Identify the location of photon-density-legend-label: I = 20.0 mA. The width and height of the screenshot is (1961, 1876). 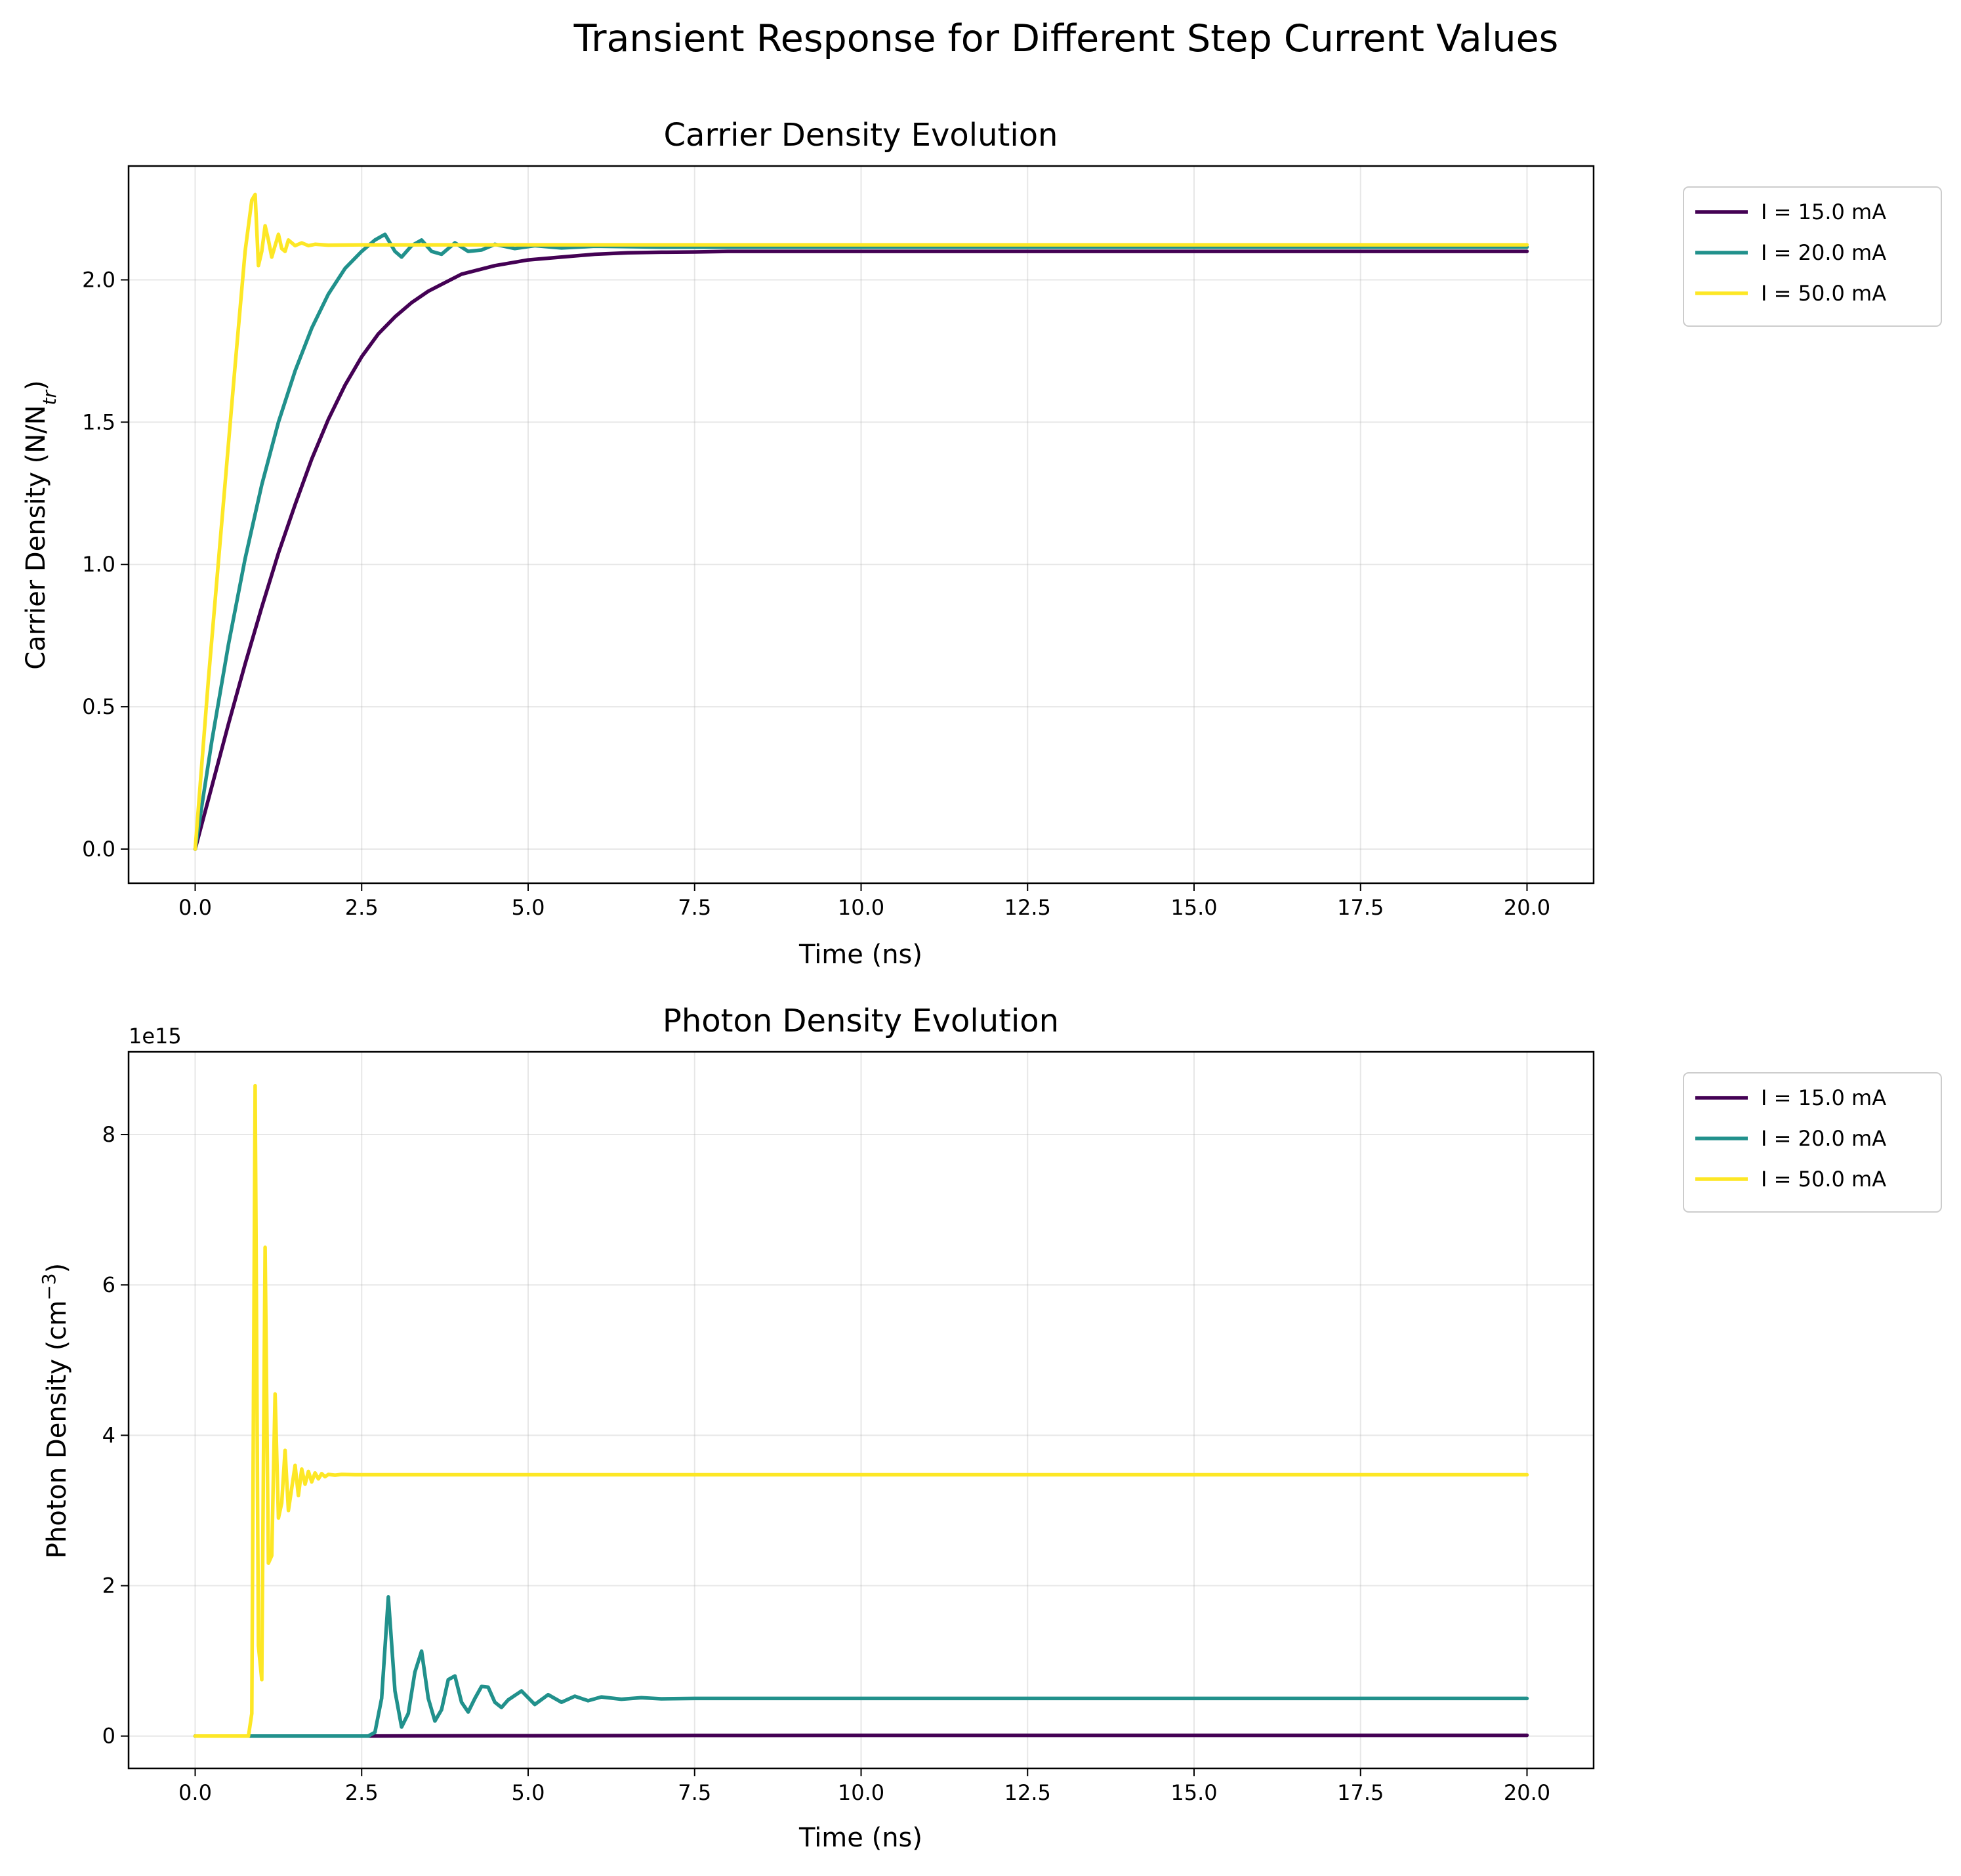
(1823, 1138).